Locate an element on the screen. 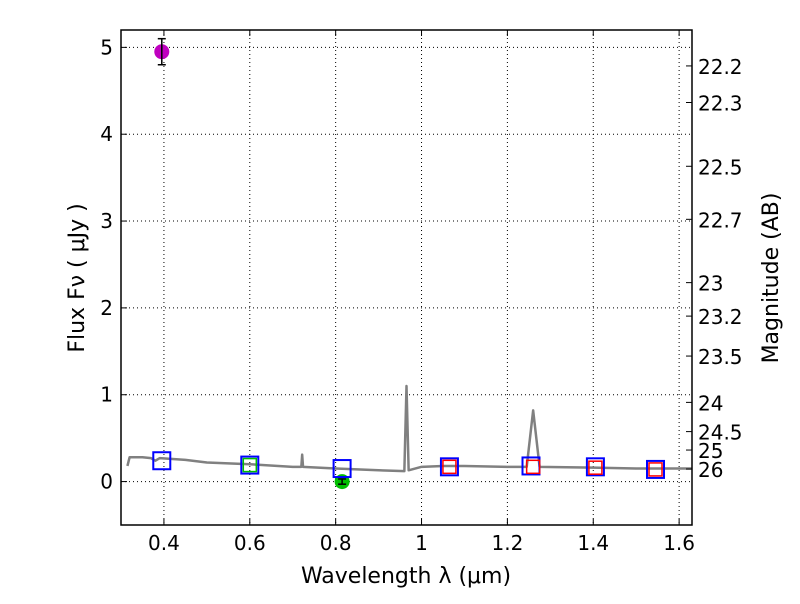  right-tick-label: 23.5 is located at coordinates (720, 357).